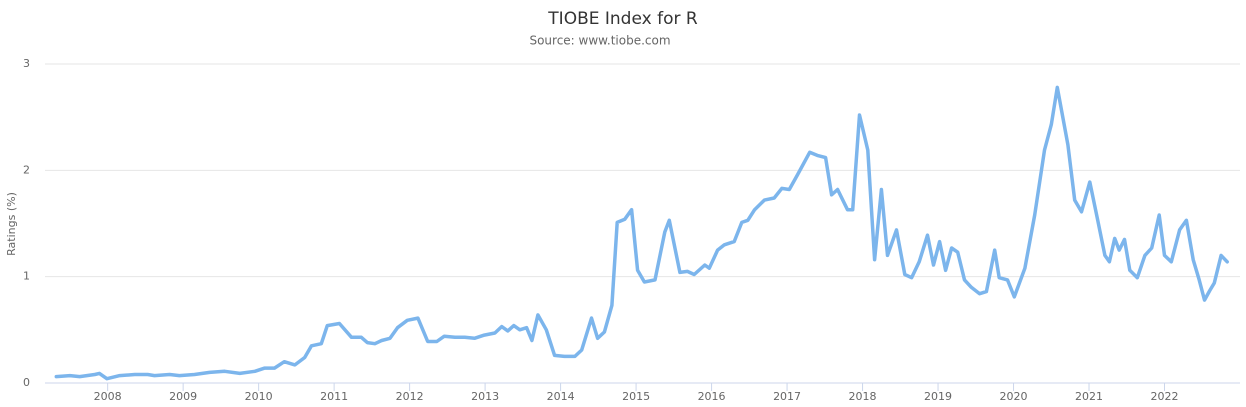  I want to click on x-tick-label: 2008, so click(108, 396).